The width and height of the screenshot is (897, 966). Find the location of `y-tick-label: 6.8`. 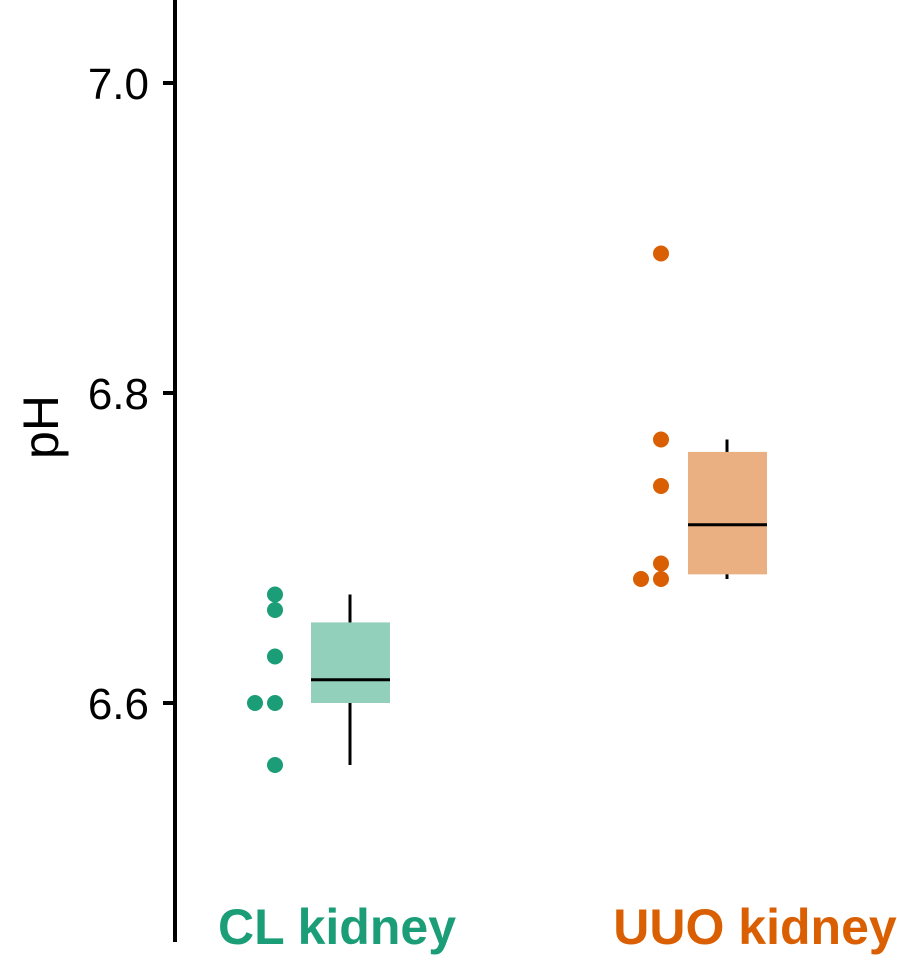

y-tick-label: 6.8 is located at coordinates (118, 394).